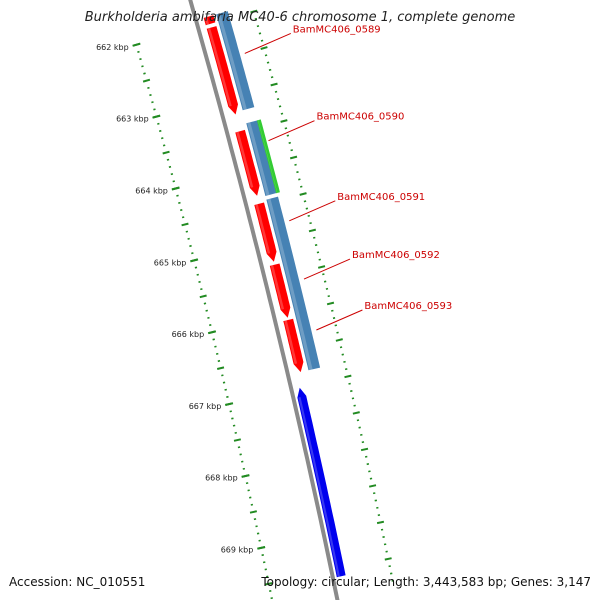 The height and width of the screenshot is (600, 600). Describe the element at coordinates (337, 29) in the screenshot. I see `gene-label: BamMC406_0589` at that location.